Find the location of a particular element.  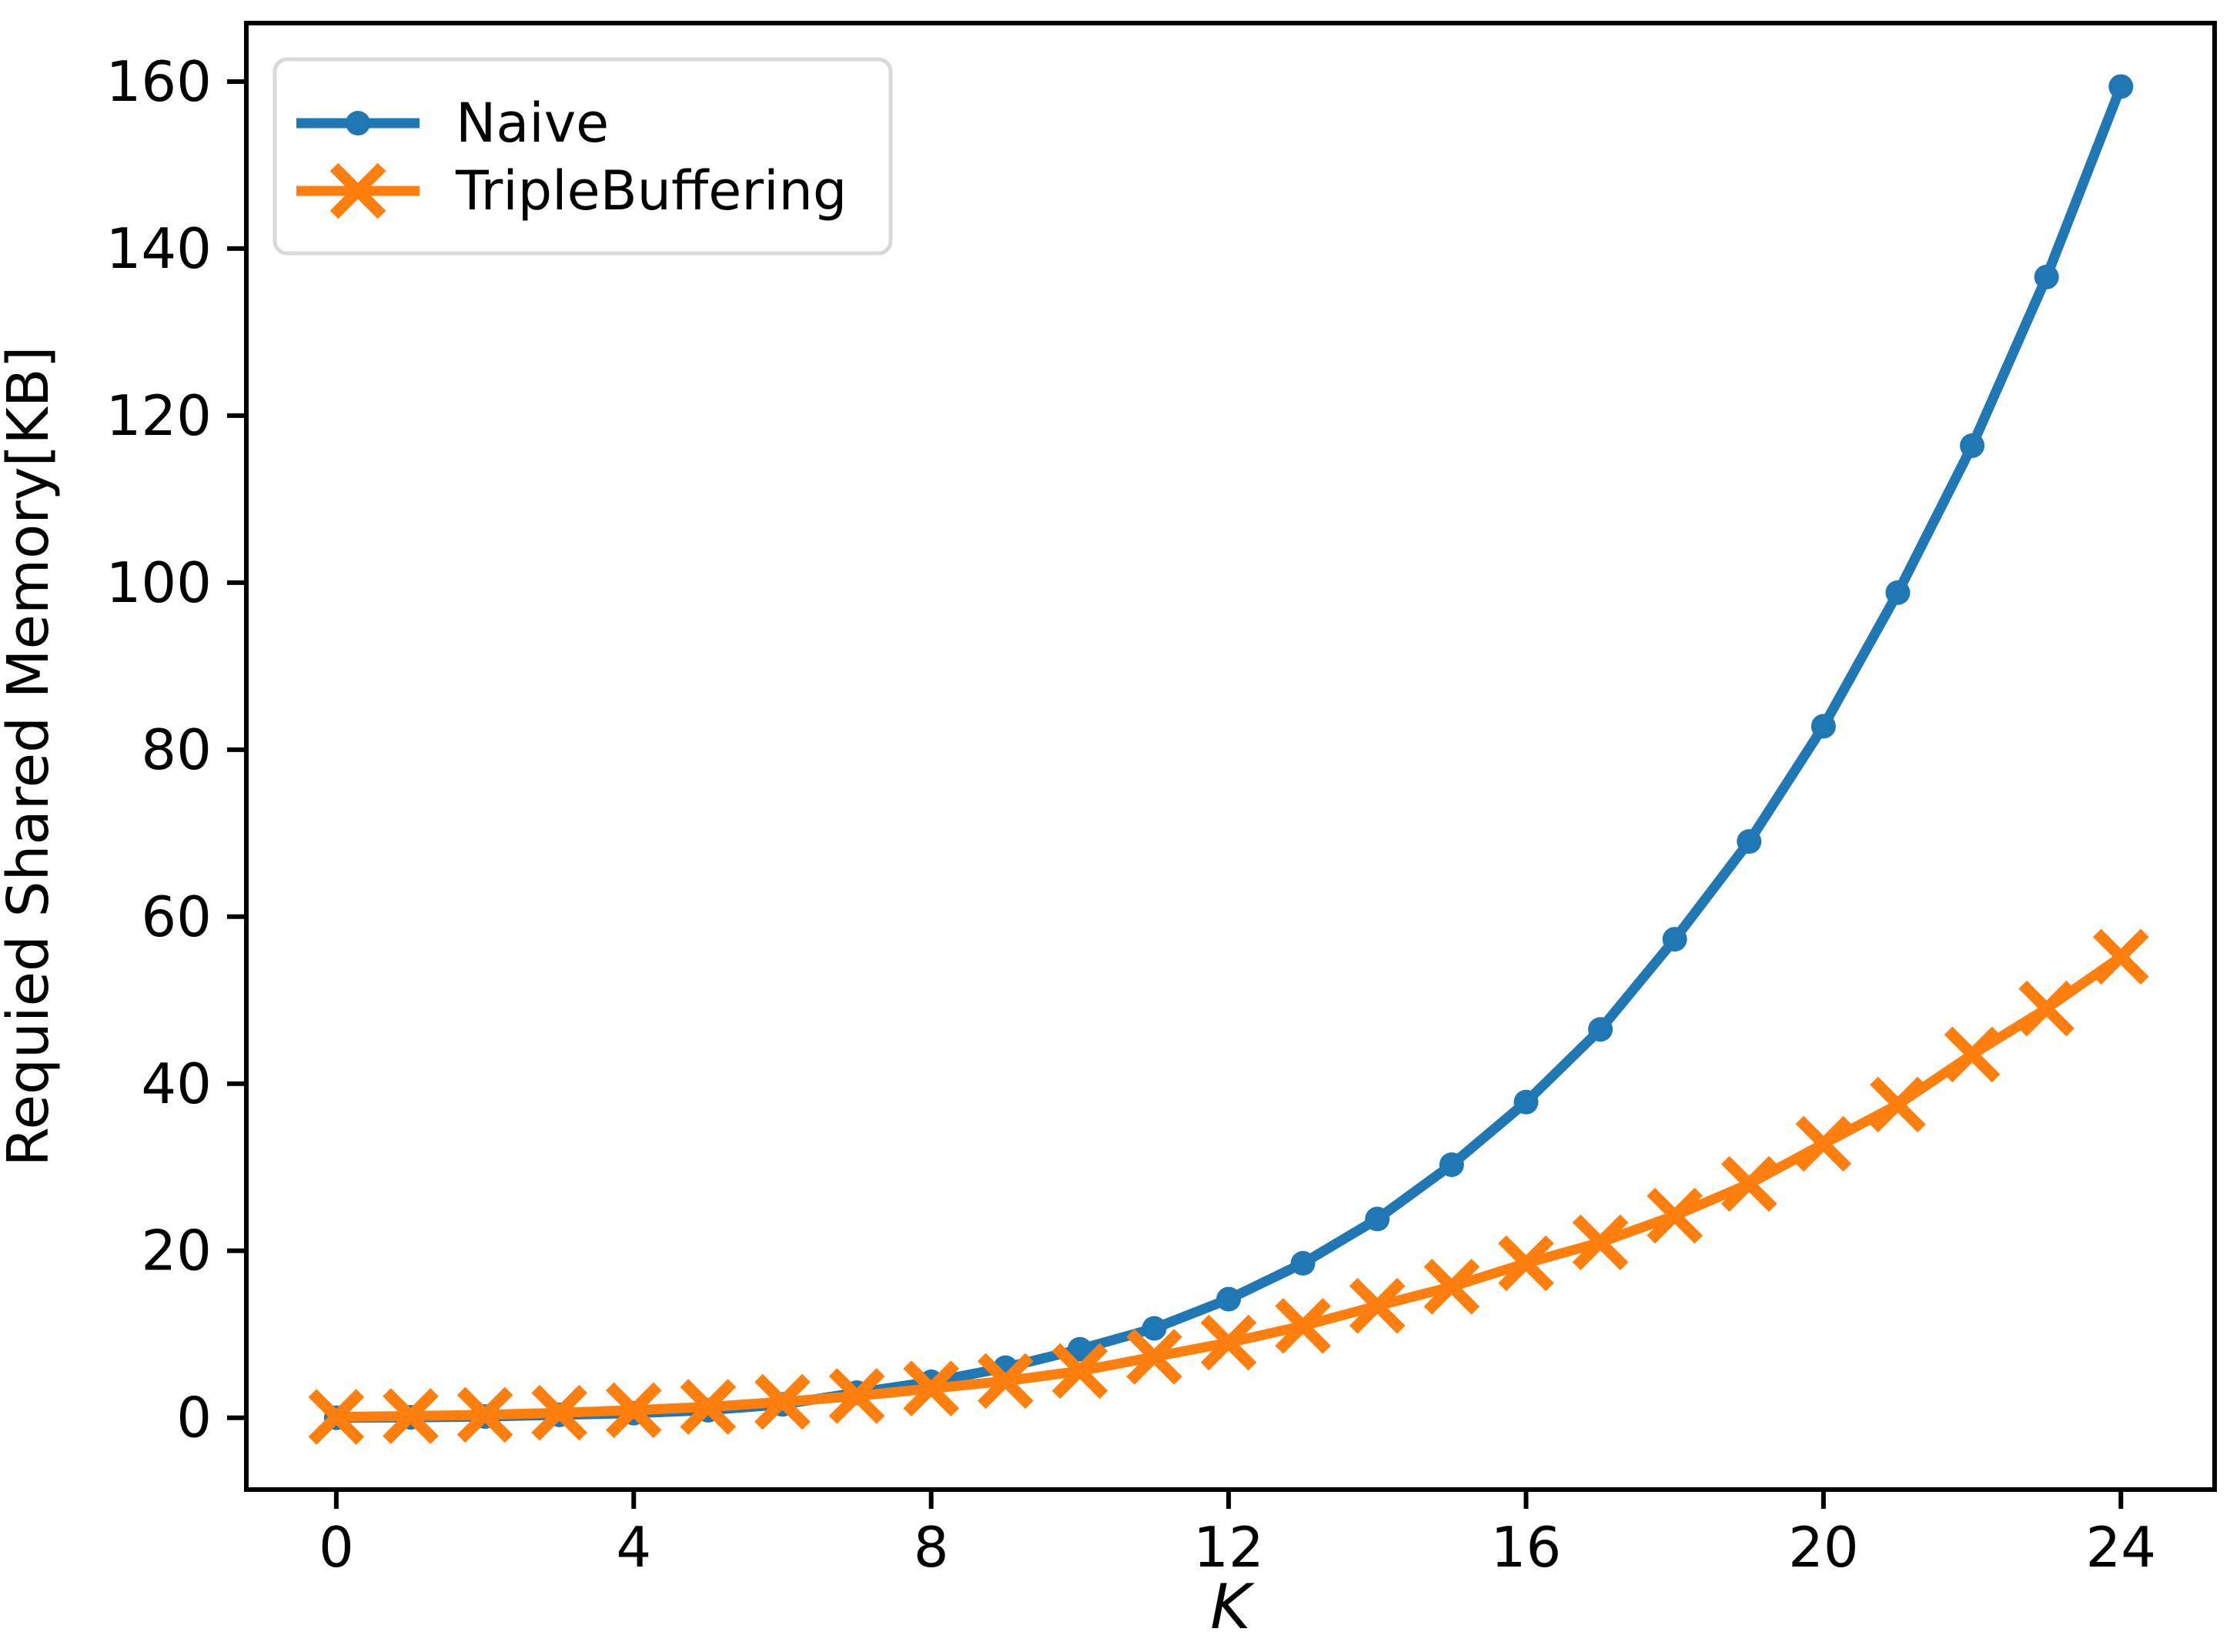

y-tick-label: 140 is located at coordinates (159, 248).